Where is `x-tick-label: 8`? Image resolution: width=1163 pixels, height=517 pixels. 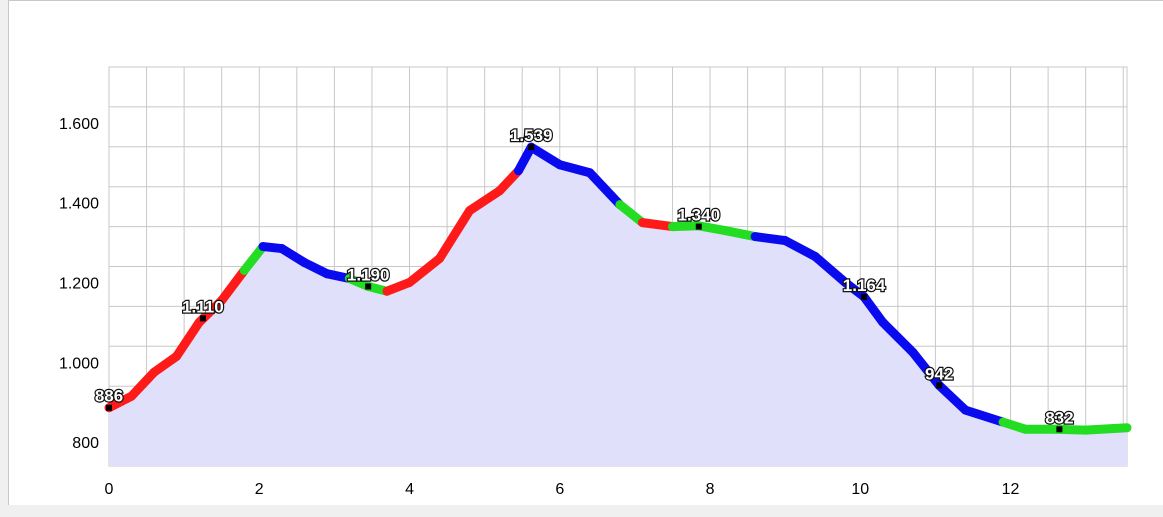
x-tick-label: 8 is located at coordinates (710, 489).